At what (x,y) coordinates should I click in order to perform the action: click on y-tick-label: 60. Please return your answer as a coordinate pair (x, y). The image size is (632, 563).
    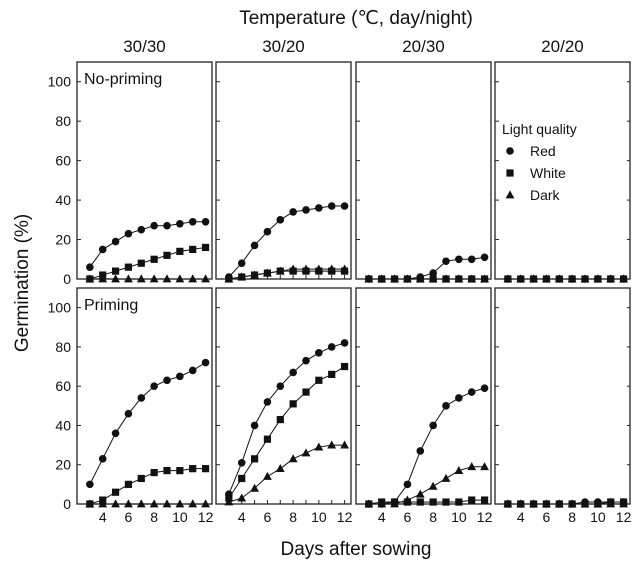
    Looking at the image, I should click on (63, 386).